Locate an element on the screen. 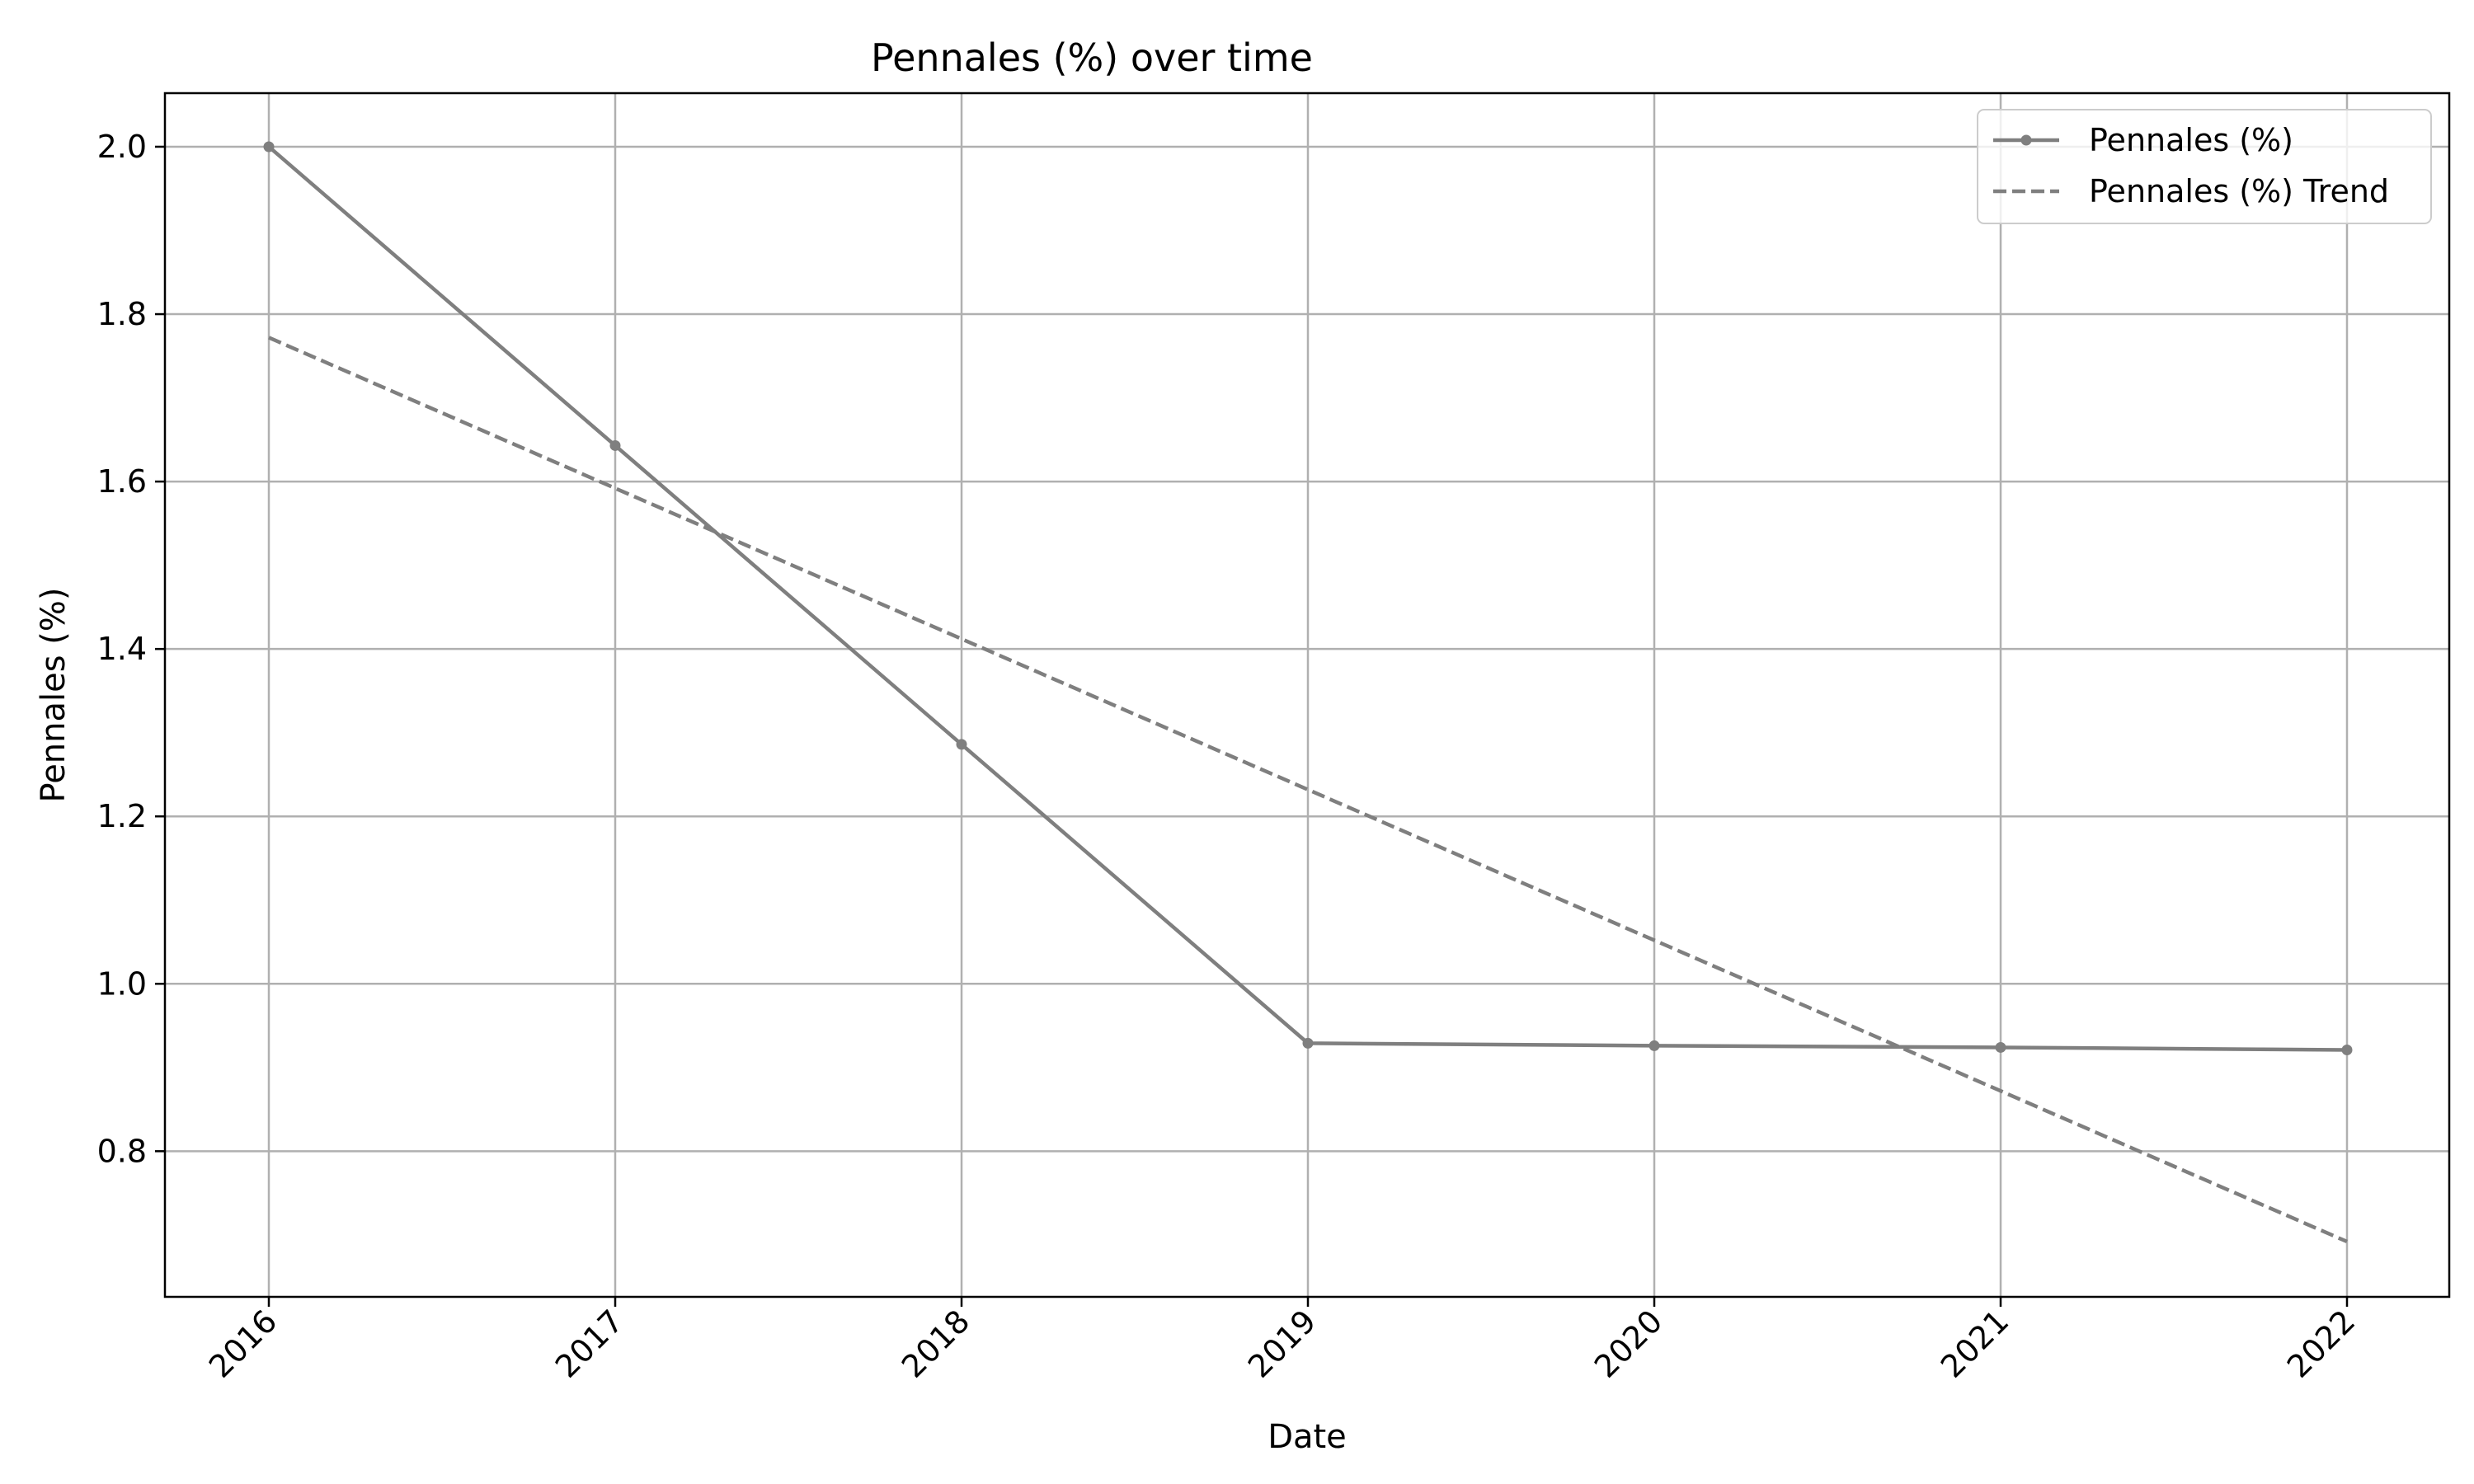  x-tick-label: 2017 is located at coordinates (589, 1344).